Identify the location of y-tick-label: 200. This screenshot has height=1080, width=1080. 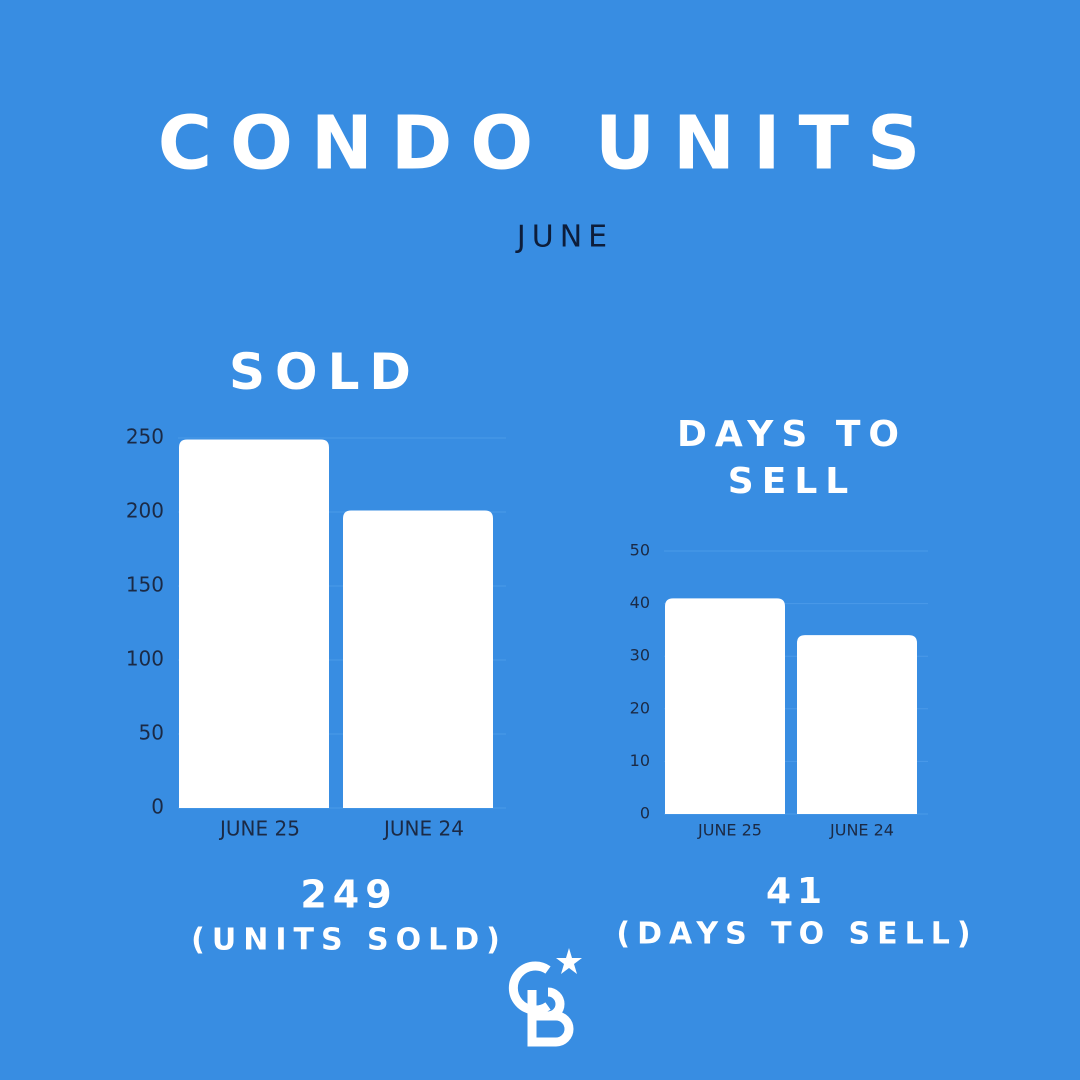
(145, 511).